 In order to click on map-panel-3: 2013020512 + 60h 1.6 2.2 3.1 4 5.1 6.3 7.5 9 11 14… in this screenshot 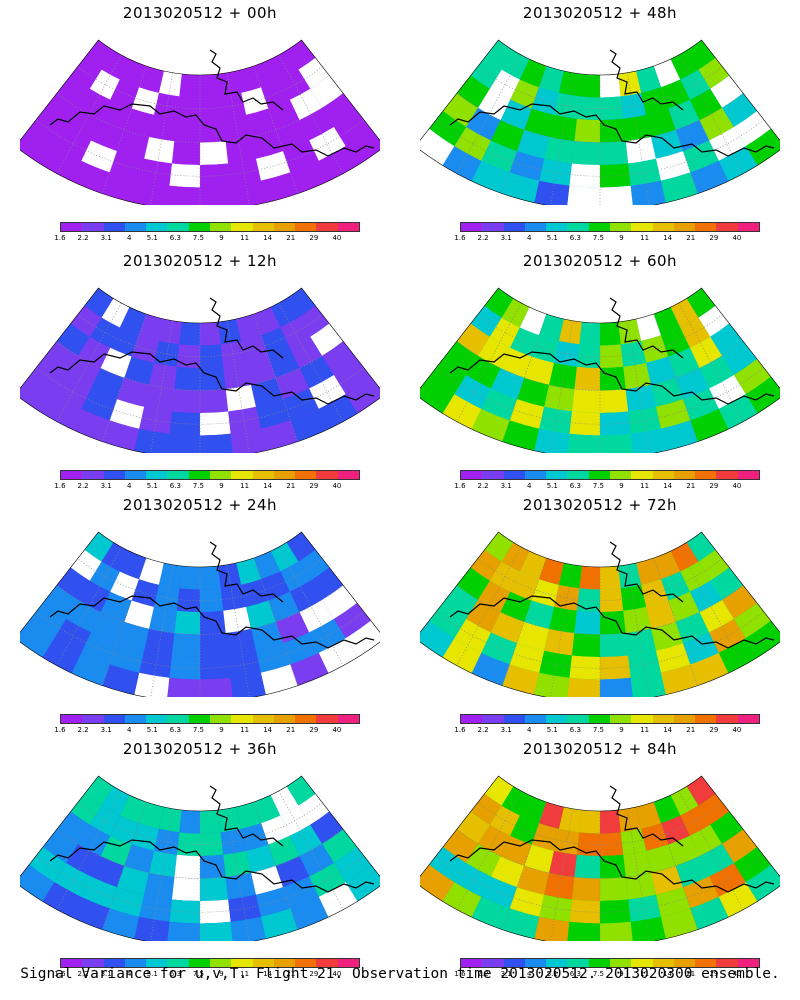, I will do `click(600, 370)`.